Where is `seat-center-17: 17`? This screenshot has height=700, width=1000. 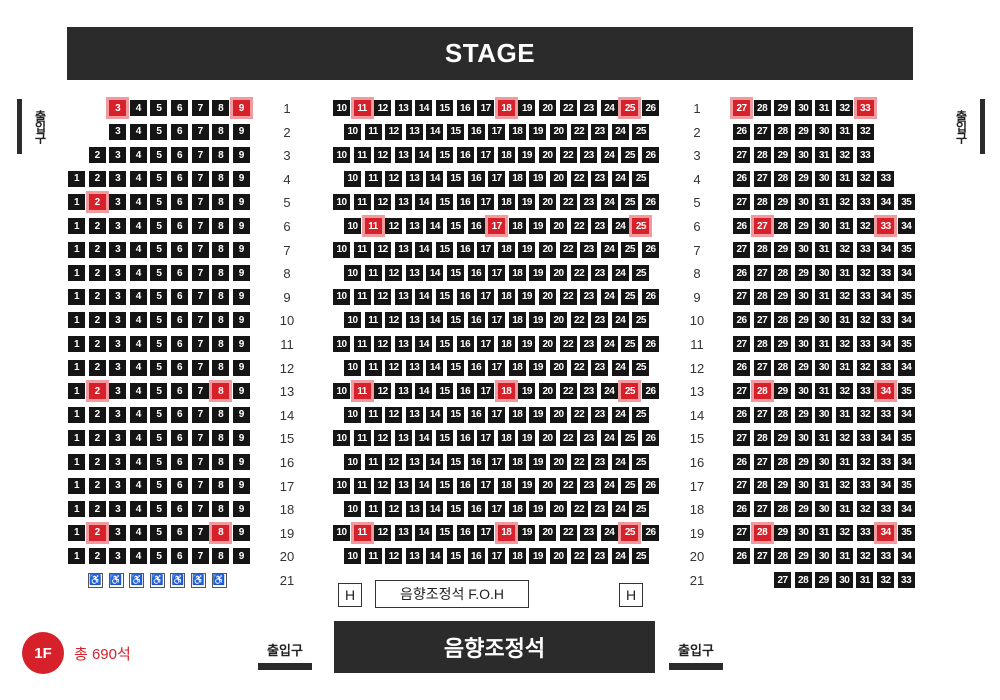 seat-center-17: 17 is located at coordinates (486, 532).